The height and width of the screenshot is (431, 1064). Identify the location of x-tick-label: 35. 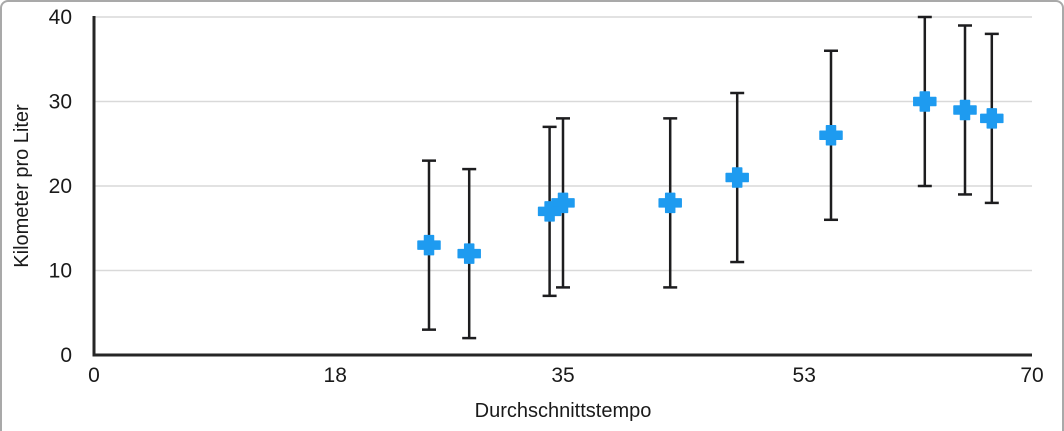
(562, 375).